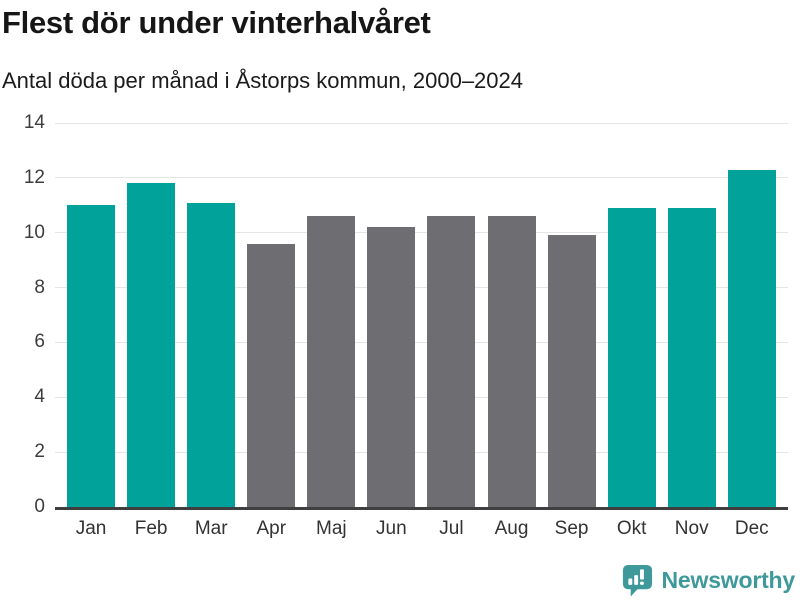  What do you see at coordinates (421, 529) in the screenshot?
I see `x-axis-labels: Jan Feb Mar Apr Maj Jun Jul Aug Sep Okt Nov Dec` at bounding box center [421, 529].